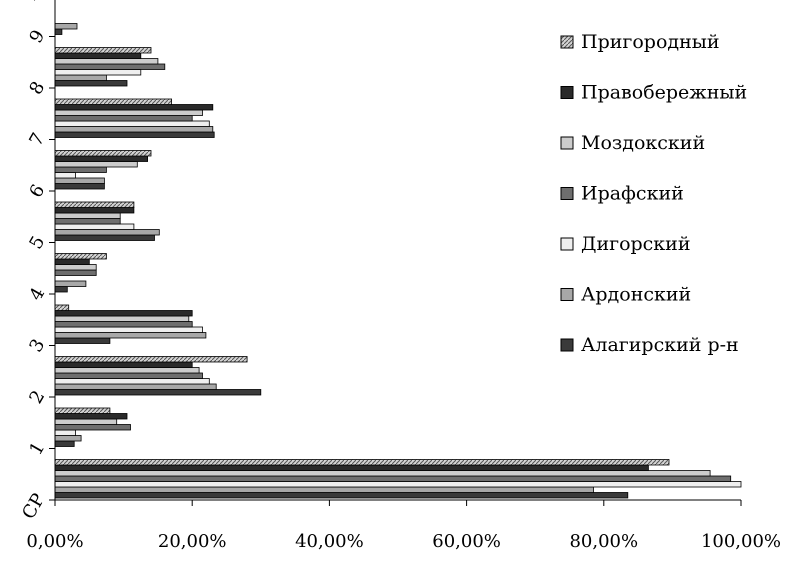 This screenshot has width=789, height=562. I want to click on x-tick-label: 40,00%, so click(329, 541).